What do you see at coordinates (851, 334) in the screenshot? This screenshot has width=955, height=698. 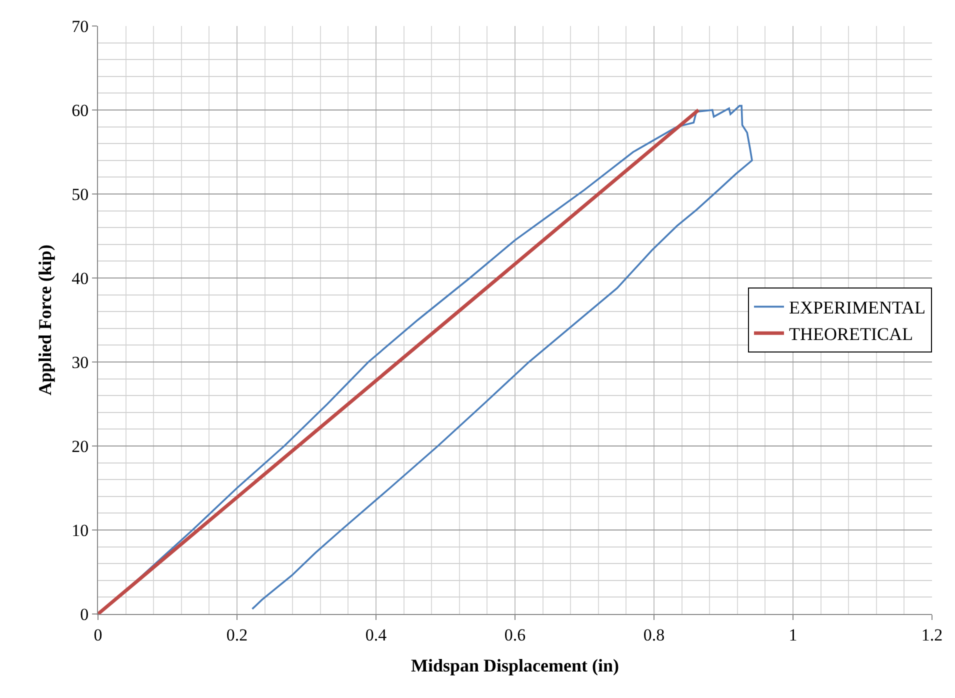 I see `legend-label: THEORETICAL` at bounding box center [851, 334].